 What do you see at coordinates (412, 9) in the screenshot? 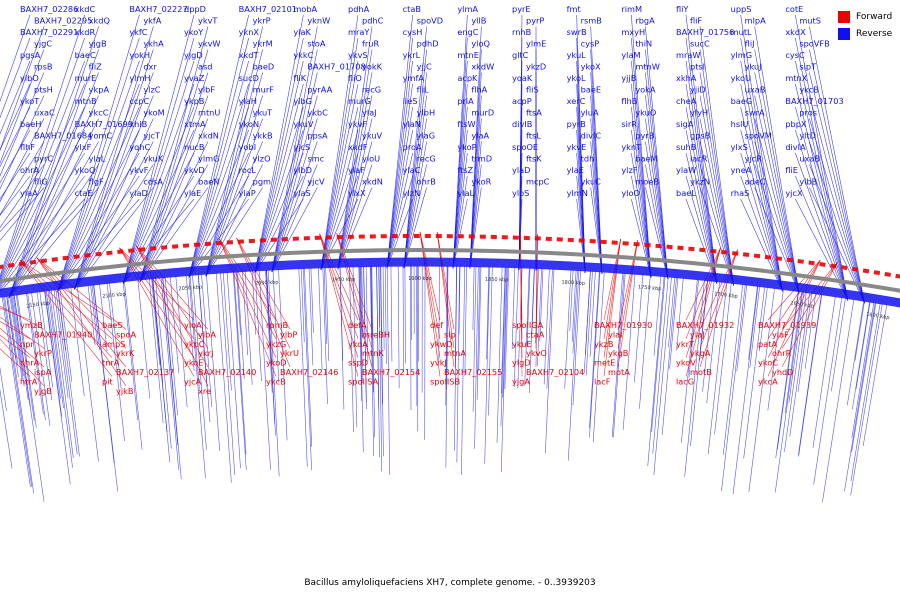
I see `reverse-gene-label: ctaB` at bounding box center [412, 9].